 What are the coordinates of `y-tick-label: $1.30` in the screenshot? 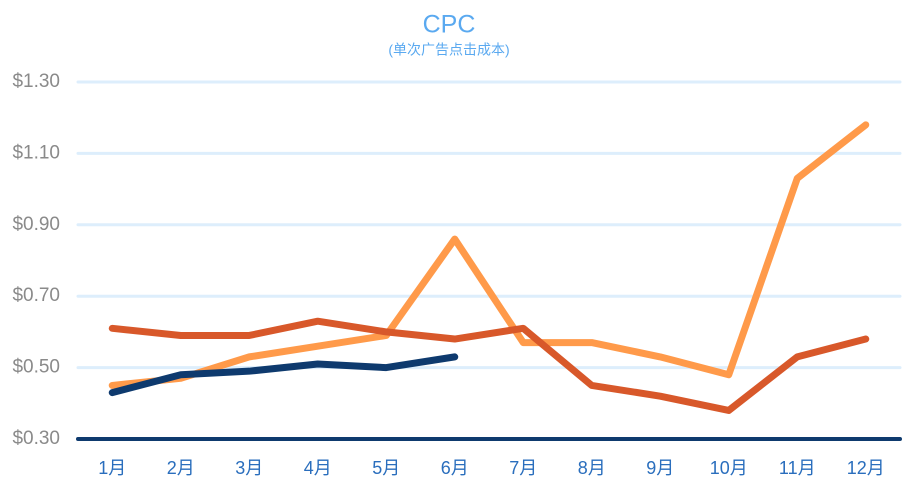 It's located at (36, 81).